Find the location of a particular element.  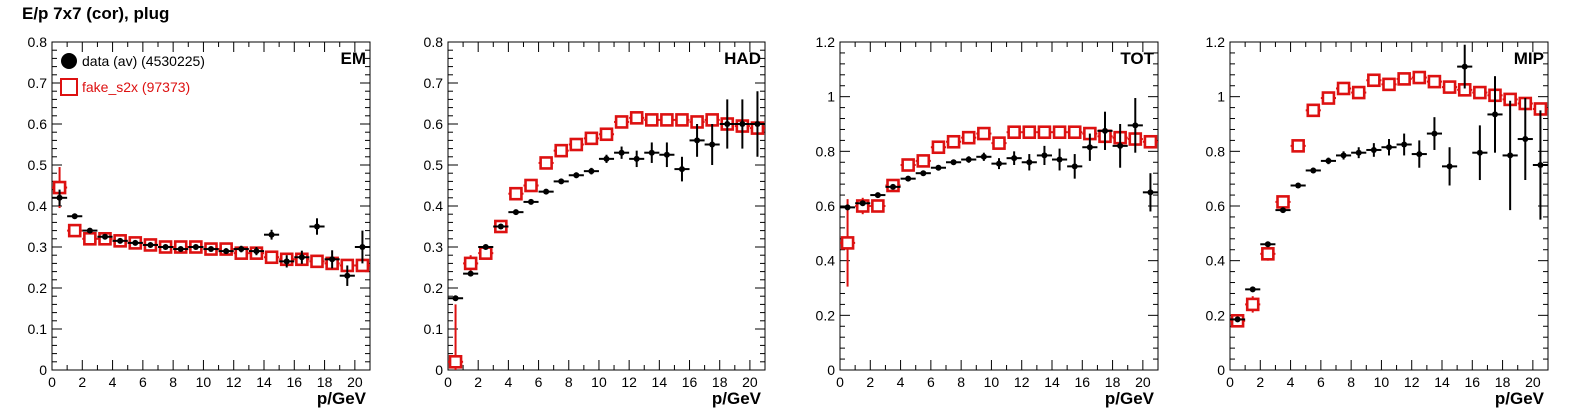

legend-marker-data is located at coordinates (69, 61).